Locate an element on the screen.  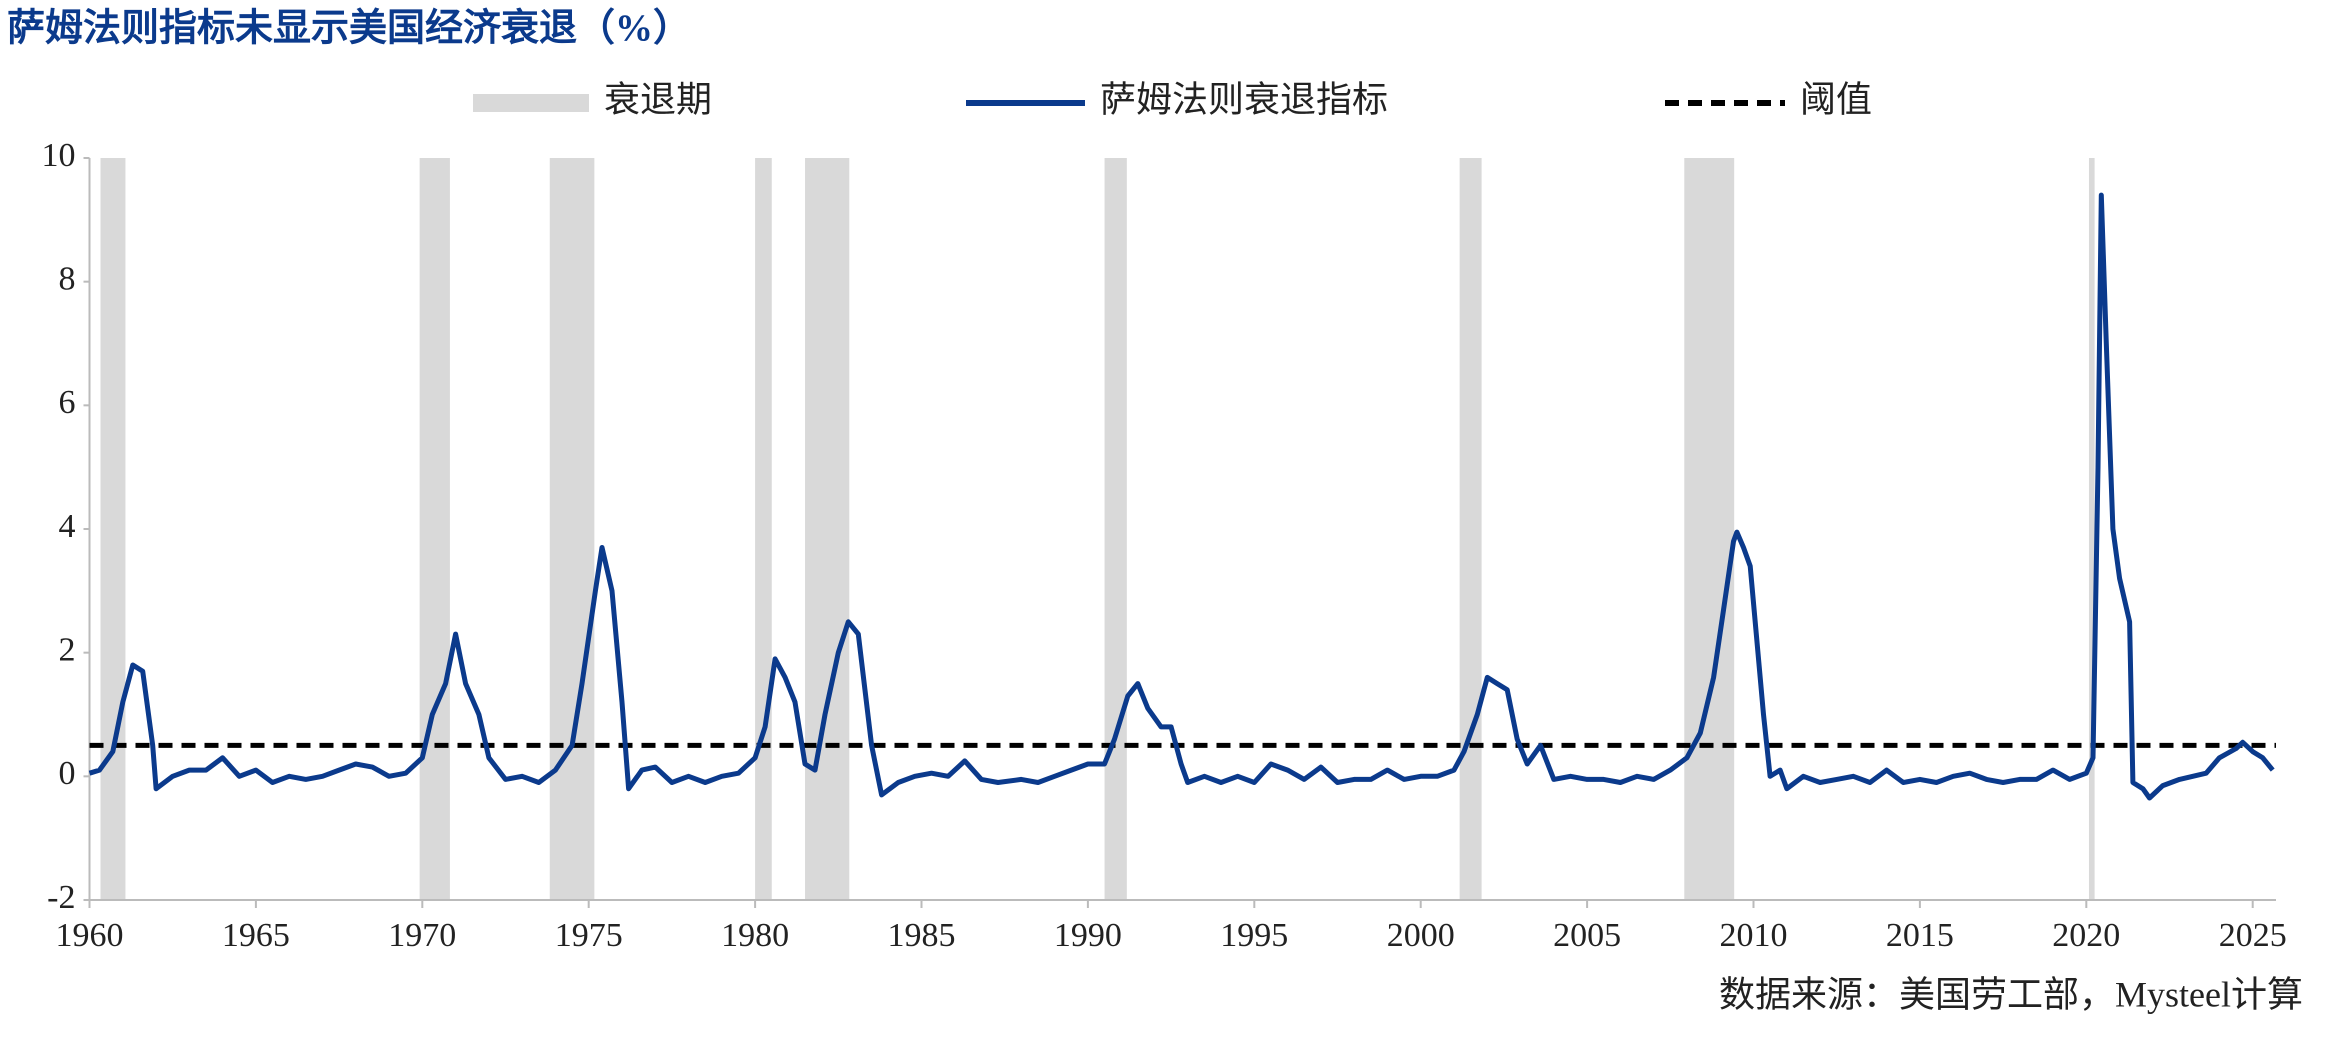
x-tick-label: 2015 is located at coordinates (1920, 935).